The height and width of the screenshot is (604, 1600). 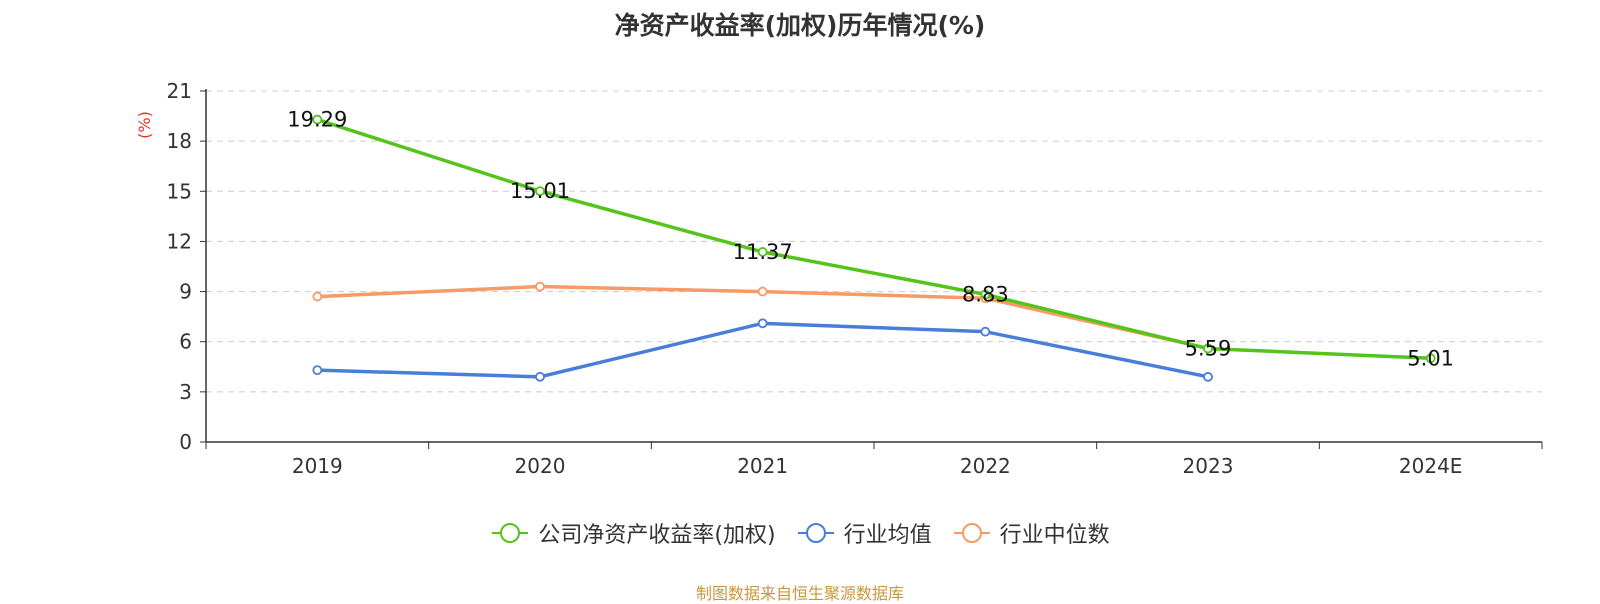 What do you see at coordinates (1208, 466) in the screenshot?
I see `x-tick-label: 2023` at bounding box center [1208, 466].